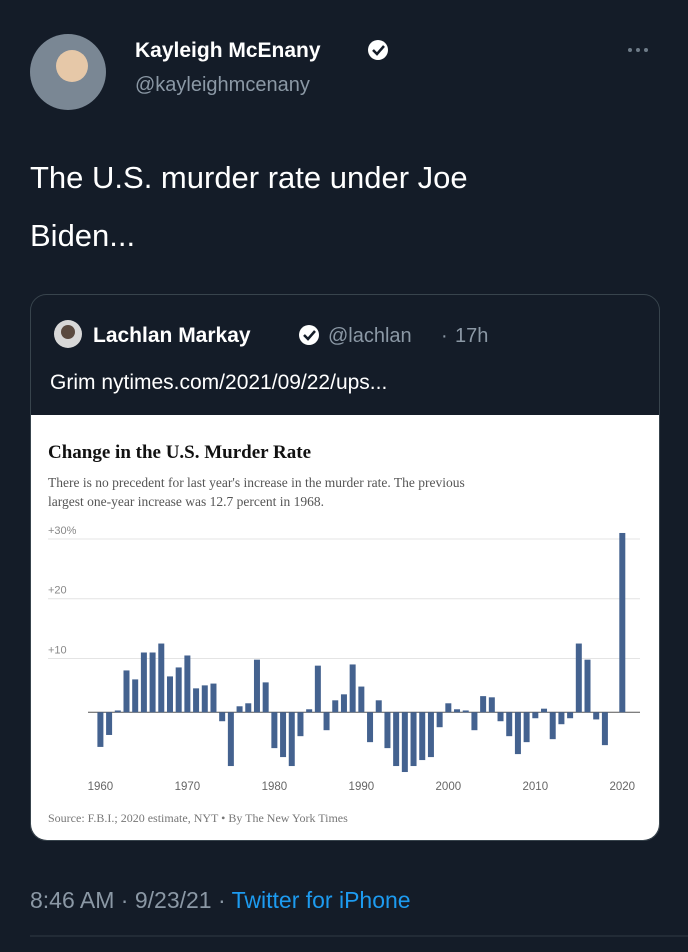 The height and width of the screenshot is (952, 688). What do you see at coordinates (228, 50) in the screenshot?
I see `author-name: Kayleigh McEnany` at bounding box center [228, 50].